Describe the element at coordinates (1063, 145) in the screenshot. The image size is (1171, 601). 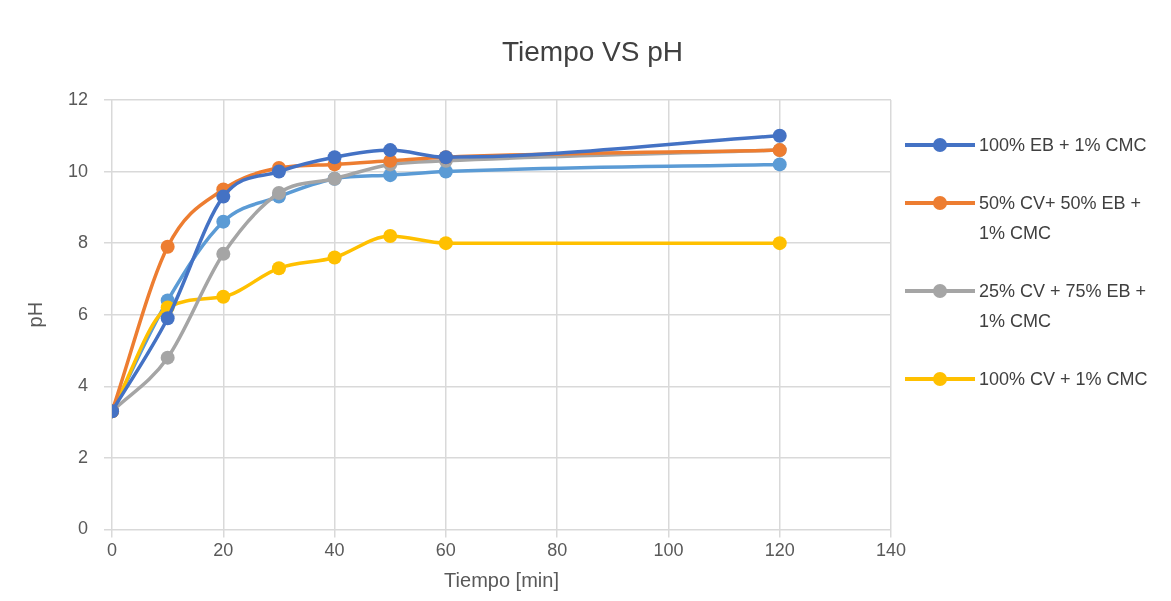
I see `legend-label: 100% EB + 1% CMC` at that location.